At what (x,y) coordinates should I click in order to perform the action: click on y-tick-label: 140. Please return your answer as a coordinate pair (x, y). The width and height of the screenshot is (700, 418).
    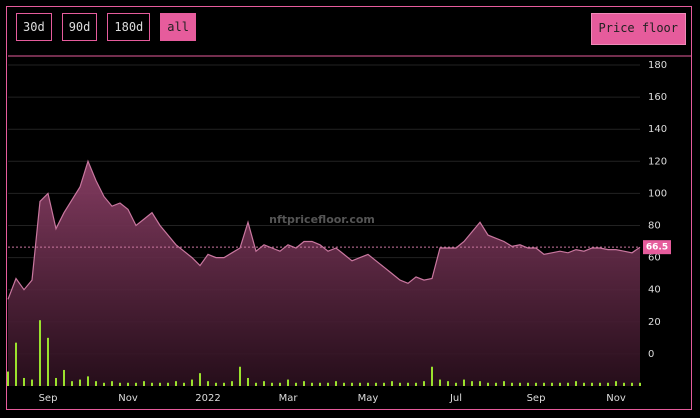
    Looking at the image, I should click on (657, 129).